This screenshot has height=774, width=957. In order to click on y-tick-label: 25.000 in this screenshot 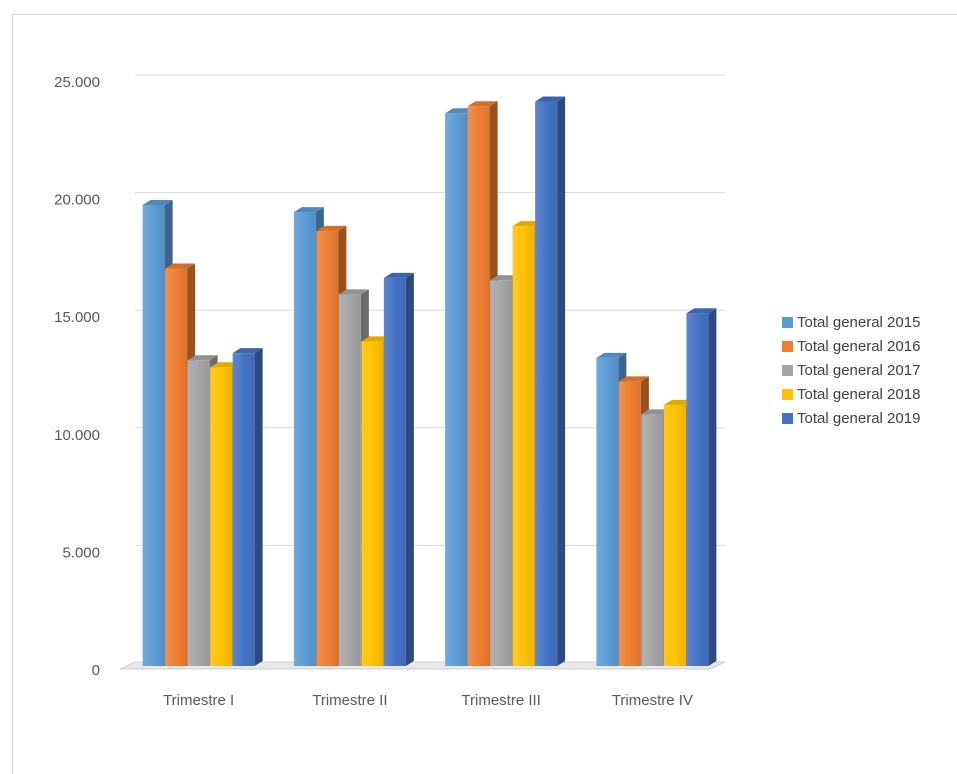, I will do `click(77, 82)`.